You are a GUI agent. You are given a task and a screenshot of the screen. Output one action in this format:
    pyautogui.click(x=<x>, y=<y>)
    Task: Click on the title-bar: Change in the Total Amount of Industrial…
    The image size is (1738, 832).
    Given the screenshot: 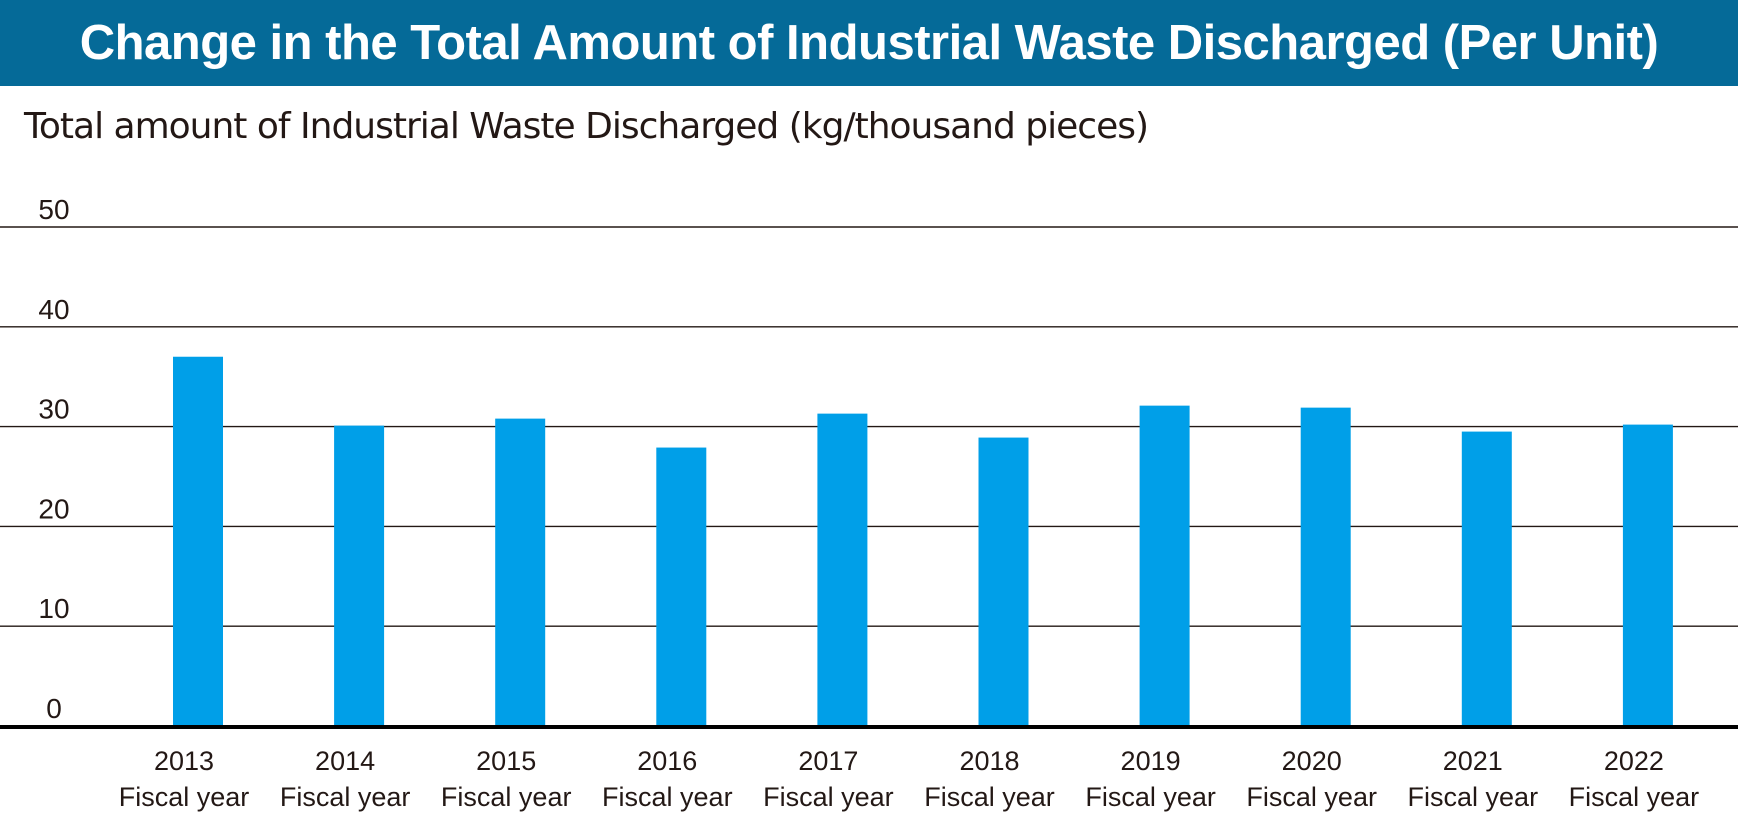 What is the action you would take?
    pyautogui.click(x=869, y=43)
    